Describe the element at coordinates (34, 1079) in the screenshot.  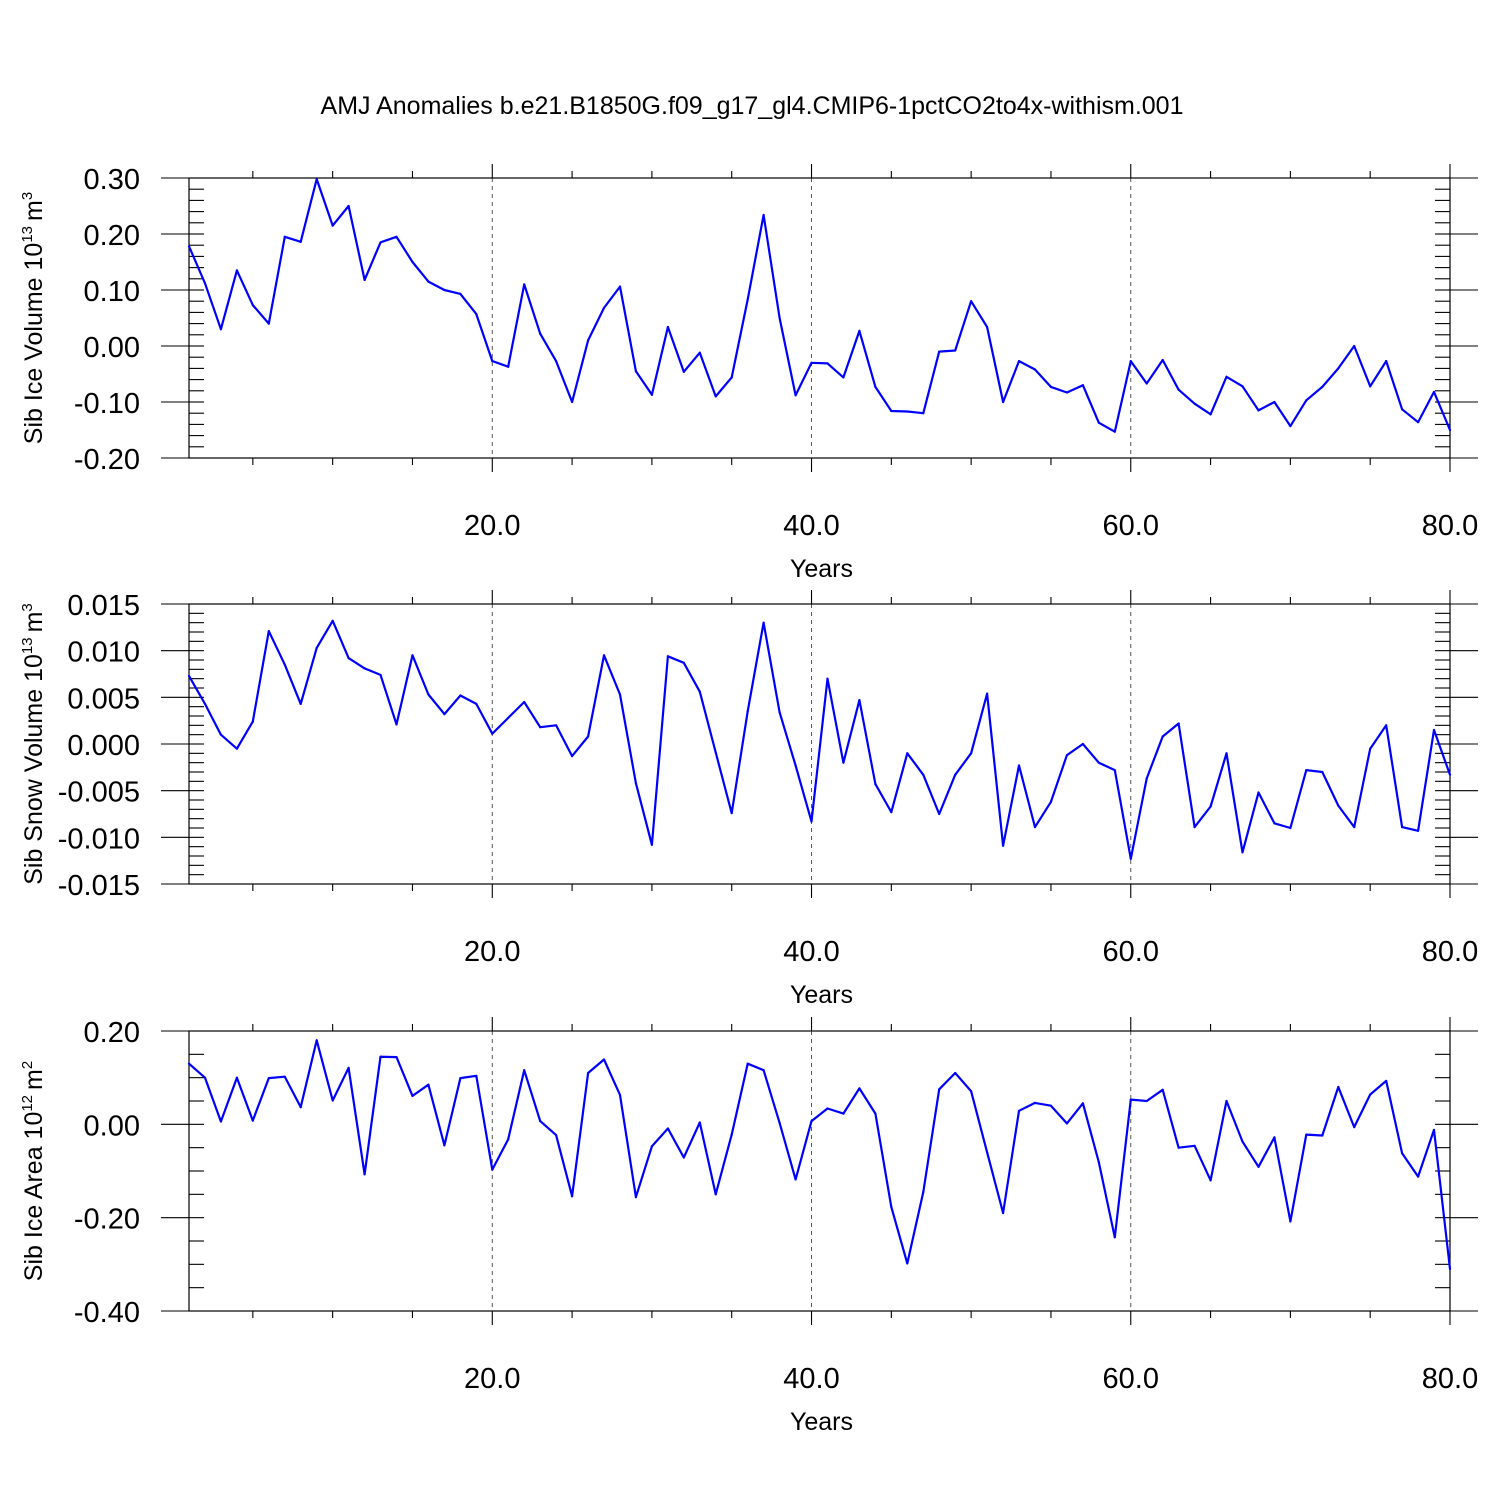
I see `chart2-ylabel-unit: m` at that location.